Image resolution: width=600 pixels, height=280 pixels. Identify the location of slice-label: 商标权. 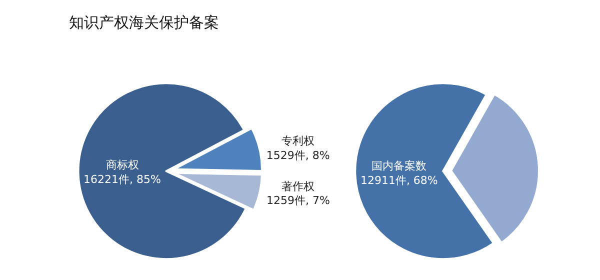
(122, 165).